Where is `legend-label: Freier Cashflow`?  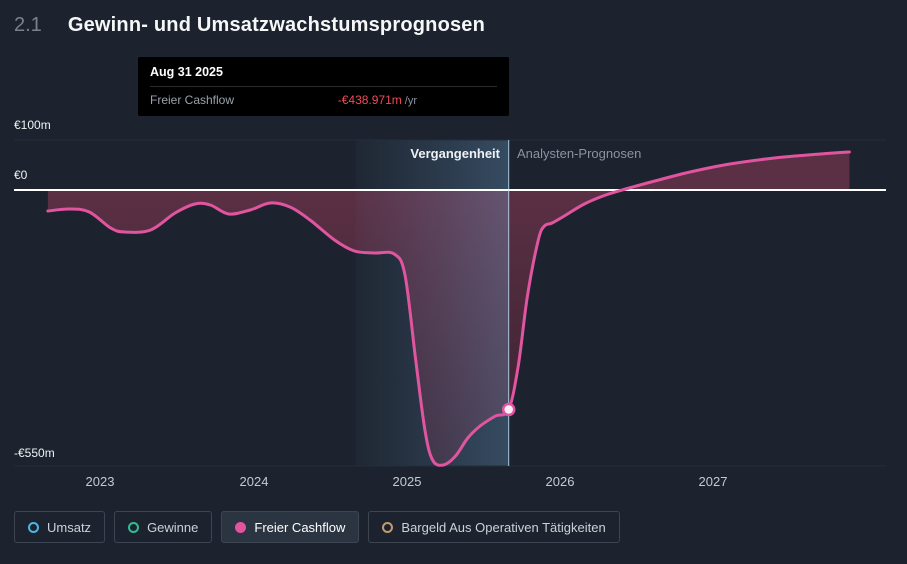
legend-label: Freier Cashflow is located at coordinates (300, 527).